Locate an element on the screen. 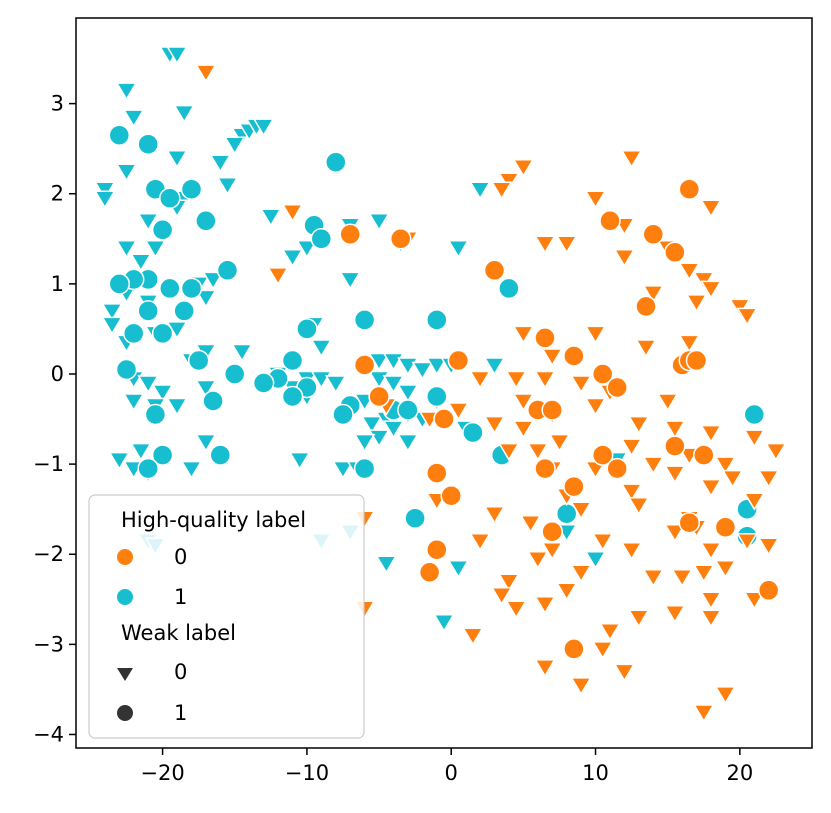 The image size is (831, 813). legend-hue-1-label: 1 is located at coordinates (180, 597).